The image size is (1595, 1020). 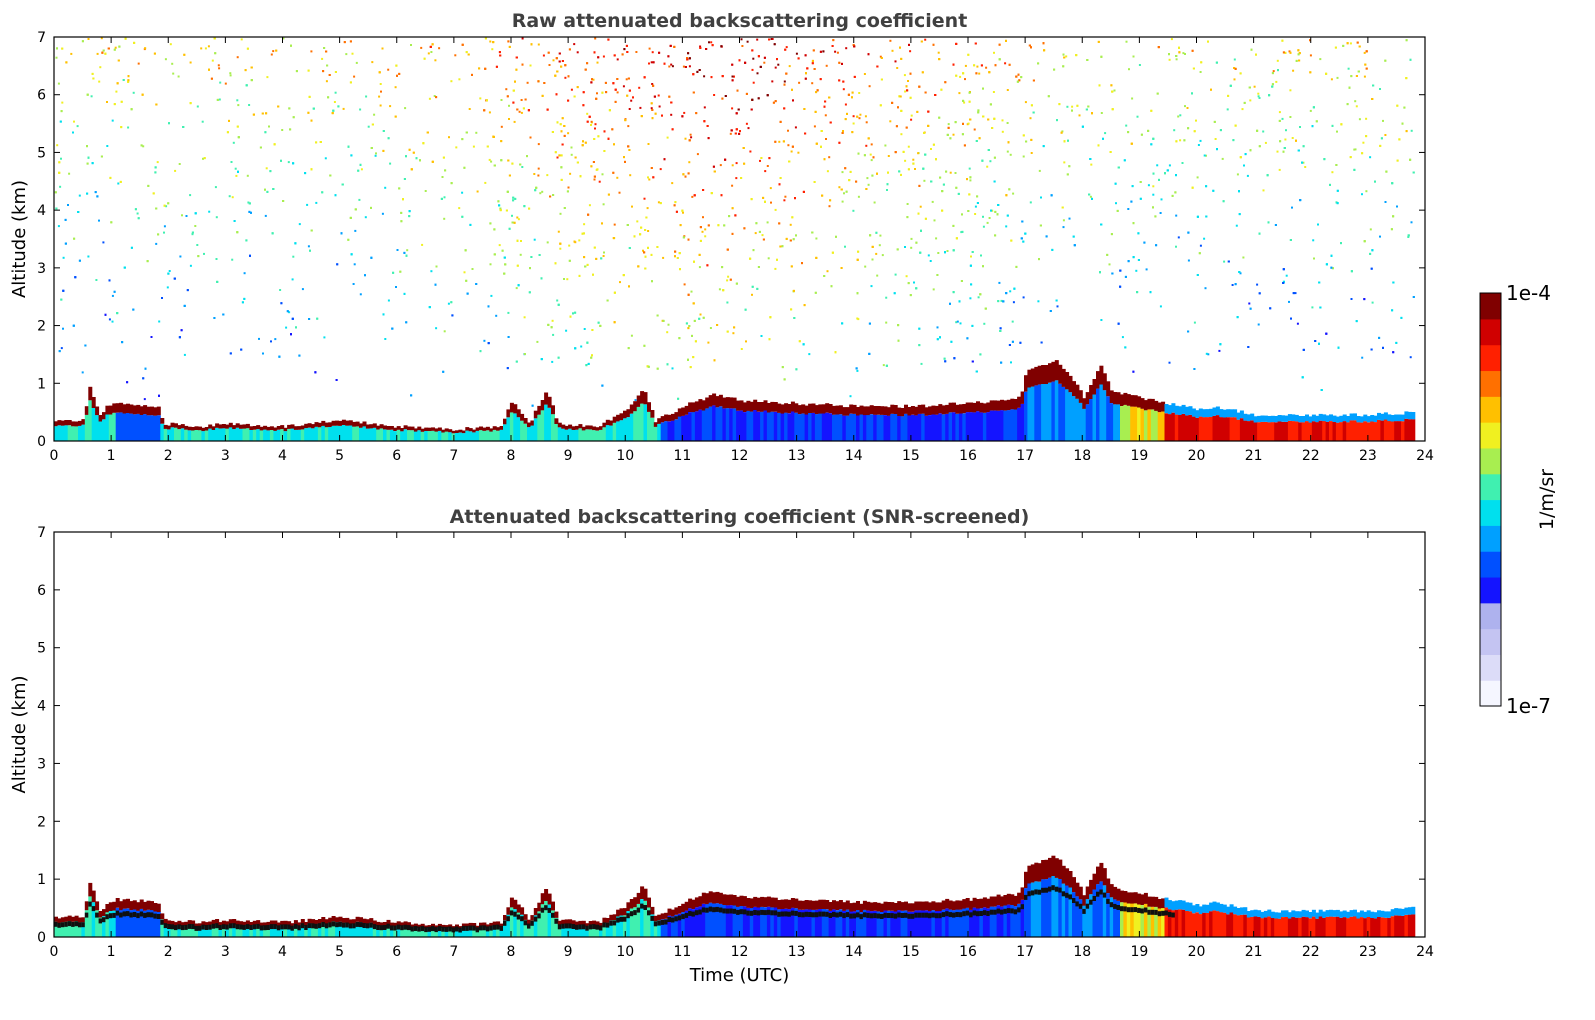 What do you see at coordinates (41, 96) in the screenshot?
I see `y-tick-label: 6` at bounding box center [41, 96].